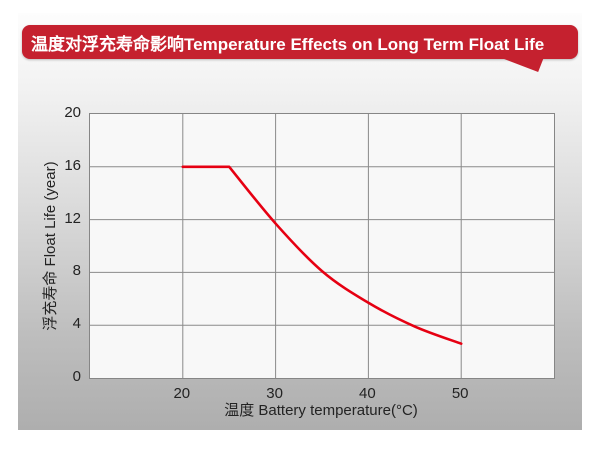  What do you see at coordinates (76, 376) in the screenshot?
I see `y-tick-label: 0` at bounding box center [76, 376].